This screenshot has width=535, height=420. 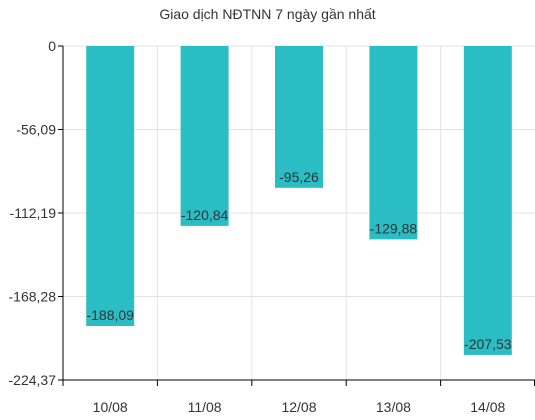 I want to click on y-tick-label: -224,37, so click(x=33, y=380).